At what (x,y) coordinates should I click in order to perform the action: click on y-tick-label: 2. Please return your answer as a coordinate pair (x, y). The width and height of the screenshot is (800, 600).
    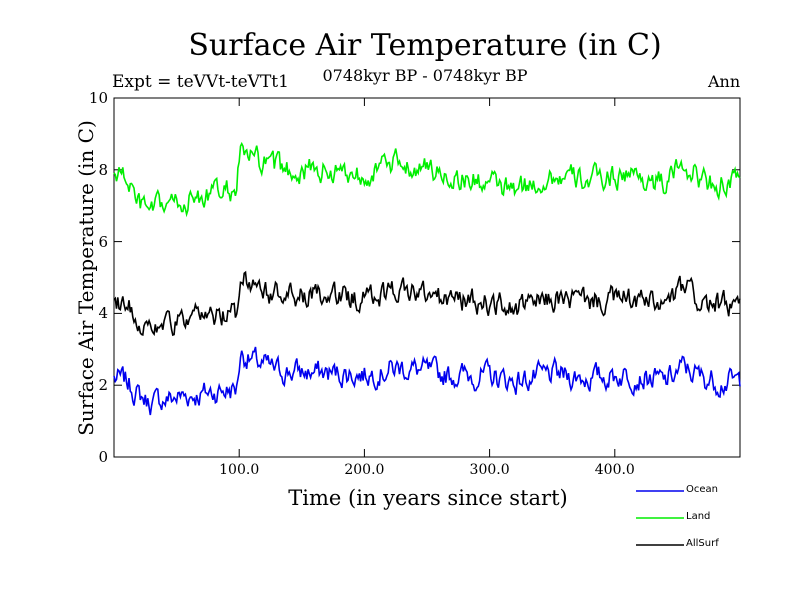
    Looking at the image, I should click on (103, 385).